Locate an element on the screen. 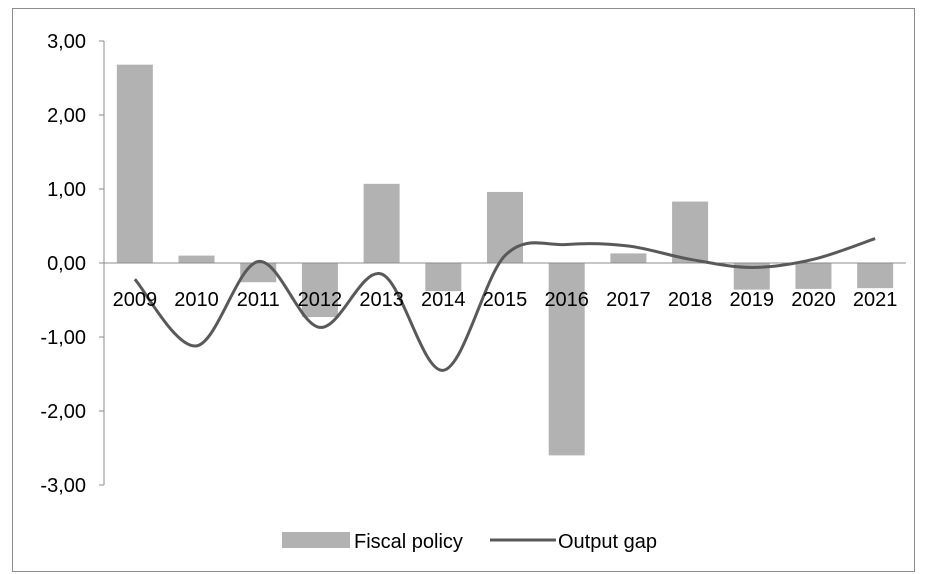 This screenshot has width=928, height=574. y-tick-label: -2,00 is located at coordinates (63, 412).